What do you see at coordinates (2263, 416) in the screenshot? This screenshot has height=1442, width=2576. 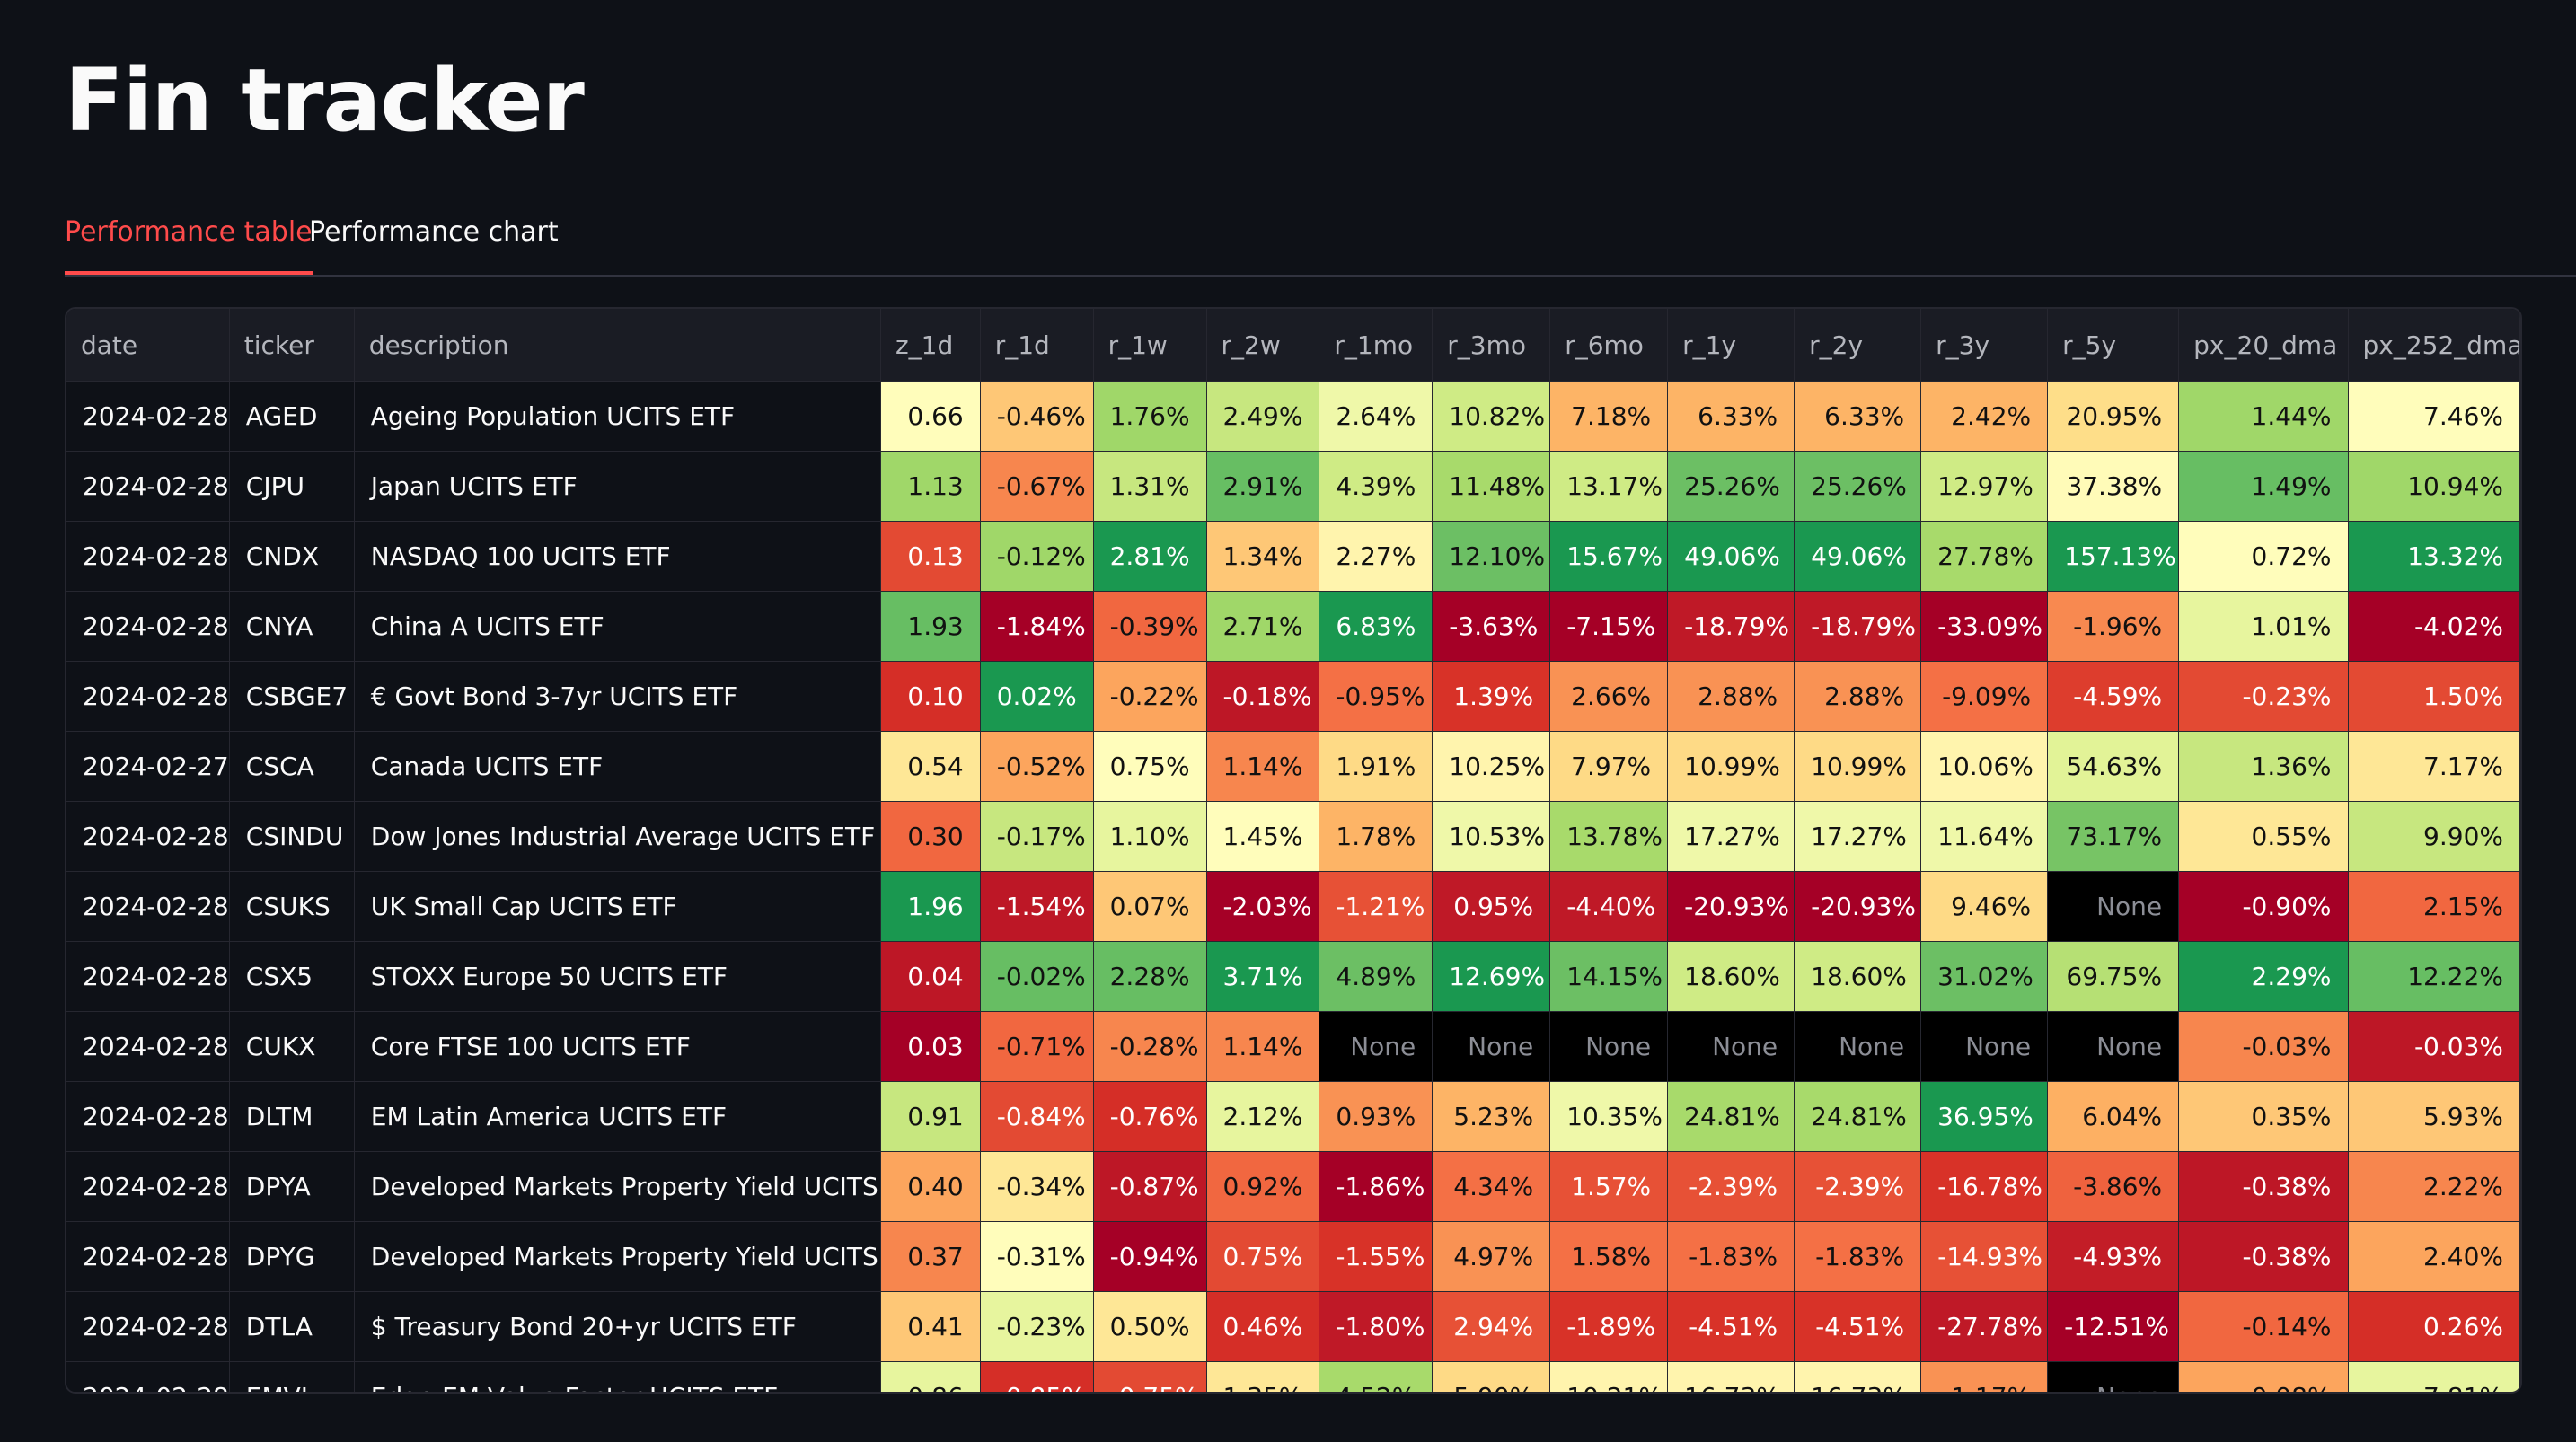 I see `table-cell: 1.44%` at bounding box center [2263, 416].